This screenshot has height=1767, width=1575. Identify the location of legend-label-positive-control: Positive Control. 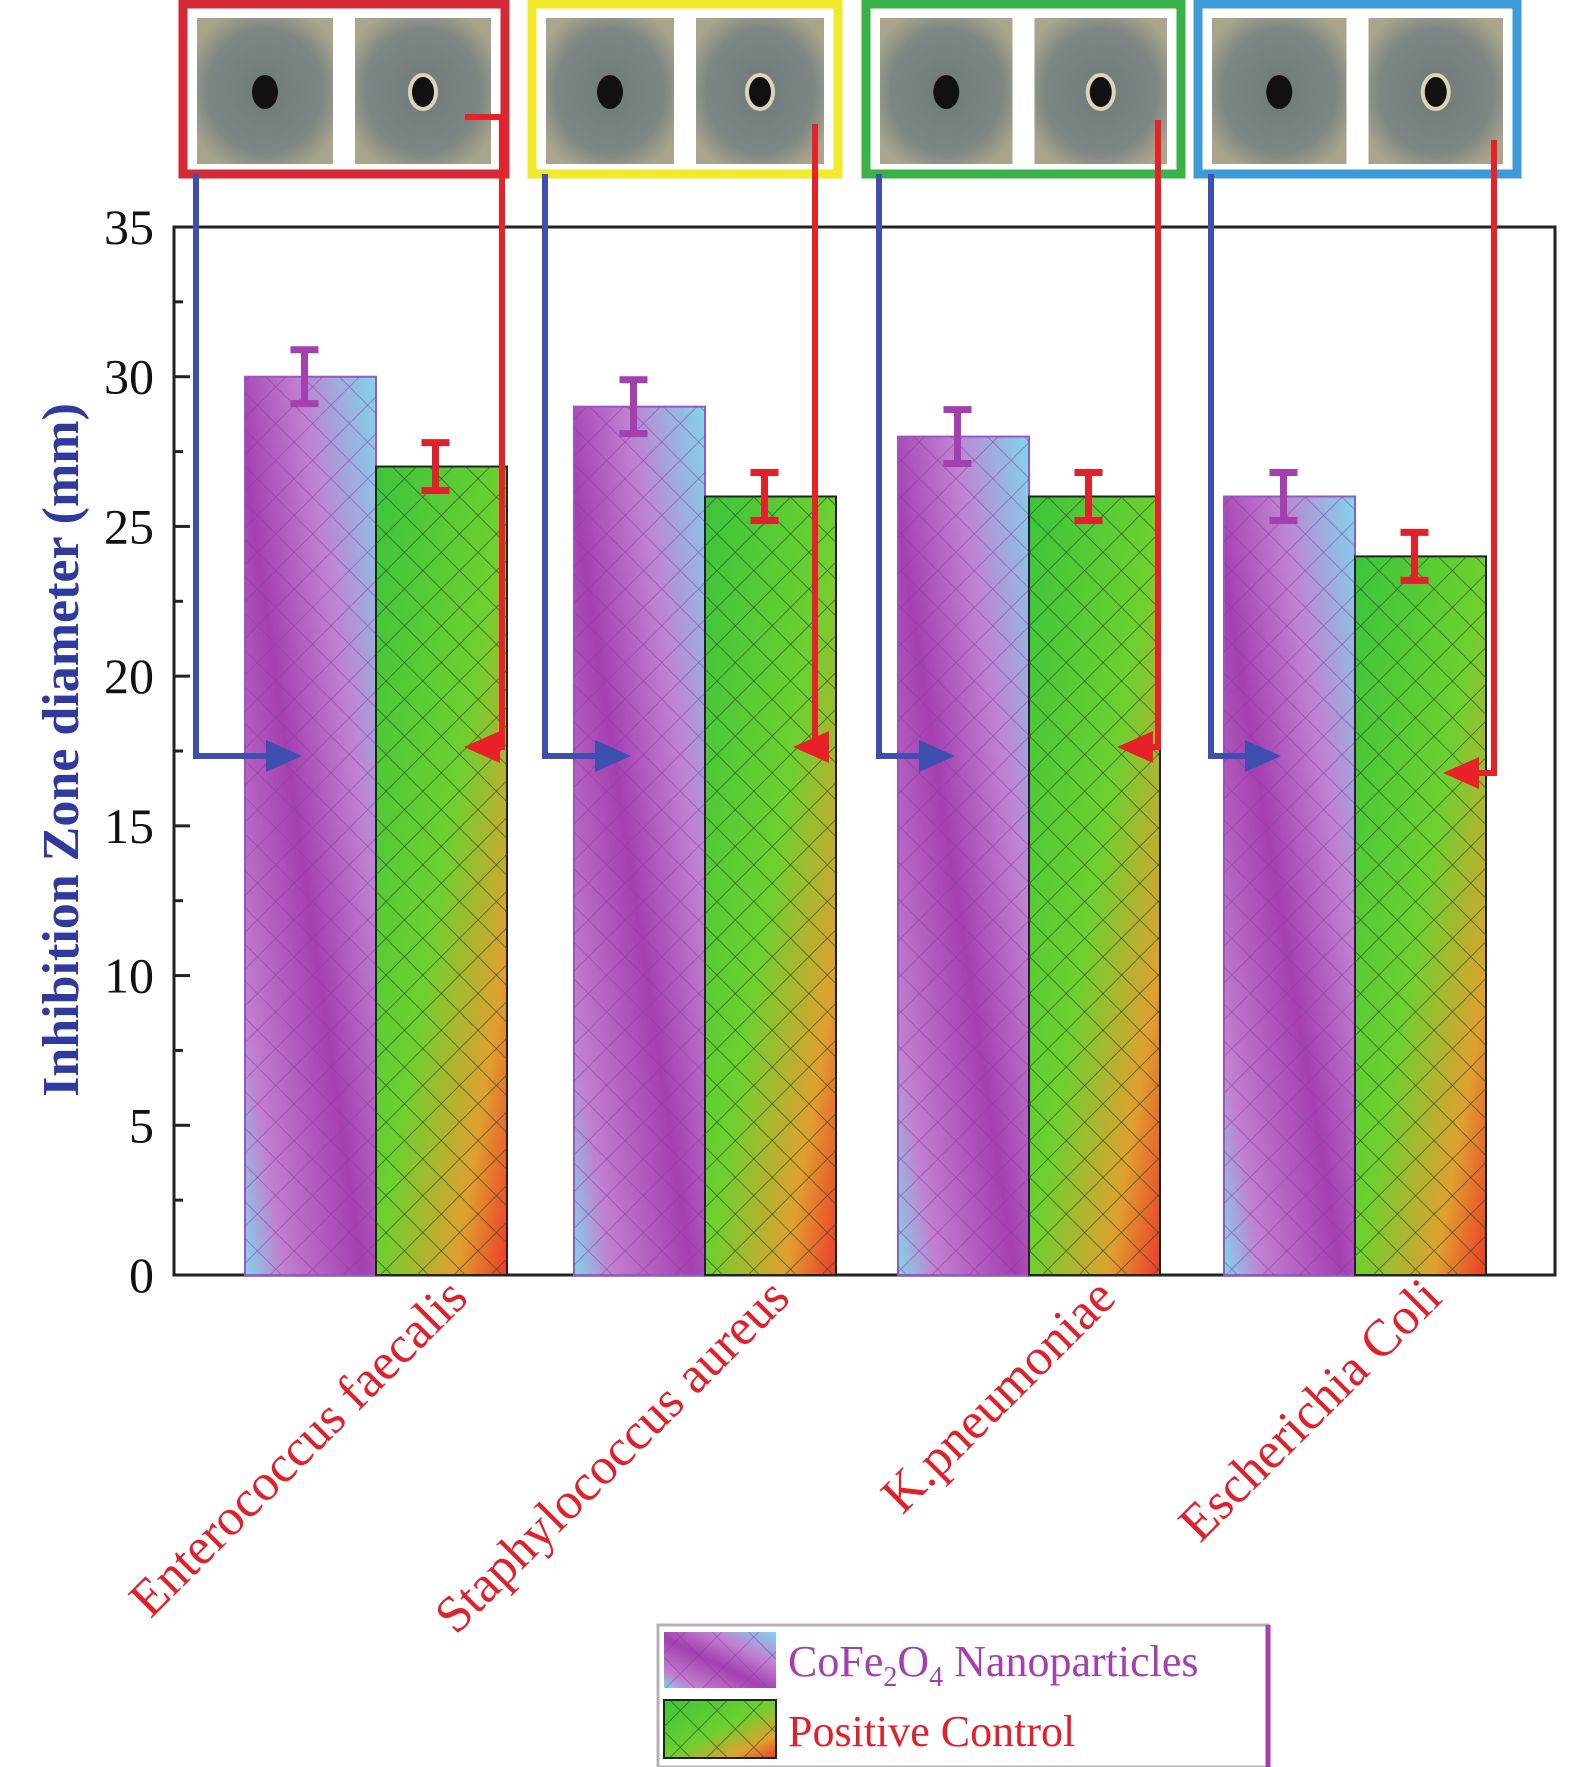
(931, 1731).